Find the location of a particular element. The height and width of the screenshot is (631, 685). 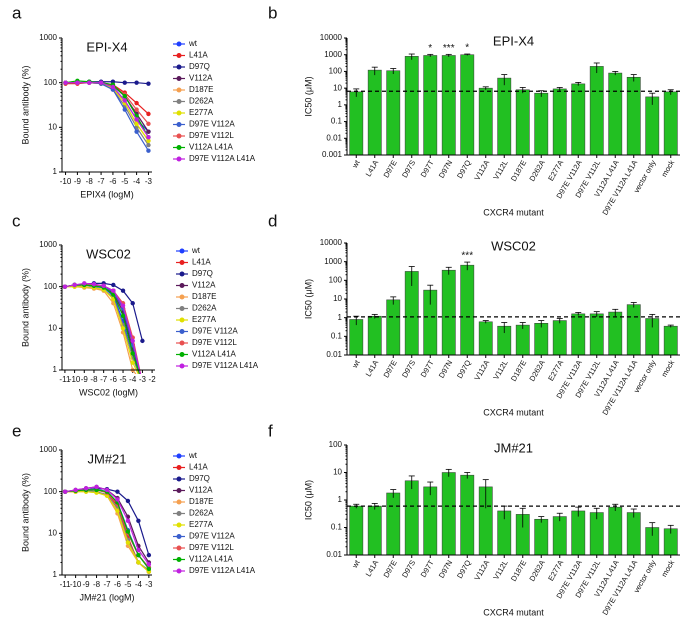

x-tick-label: D97Q is located at coordinates (464, 169).